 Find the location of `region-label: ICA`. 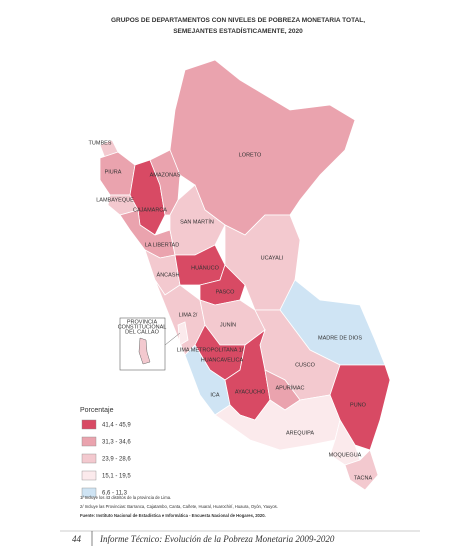

region-label: ICA is located at coordinates (215, 395).